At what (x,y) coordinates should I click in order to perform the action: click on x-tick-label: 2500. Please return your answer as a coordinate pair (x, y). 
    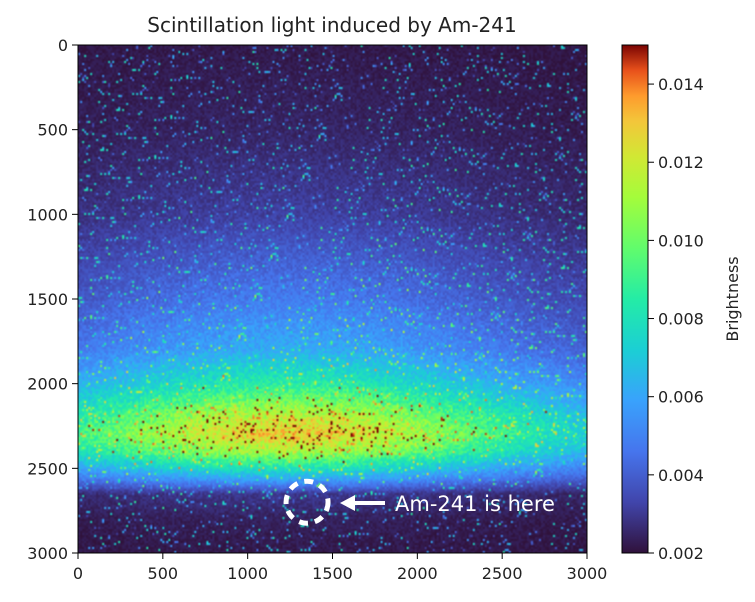
    Looking at the image, I should click on (502, 573).